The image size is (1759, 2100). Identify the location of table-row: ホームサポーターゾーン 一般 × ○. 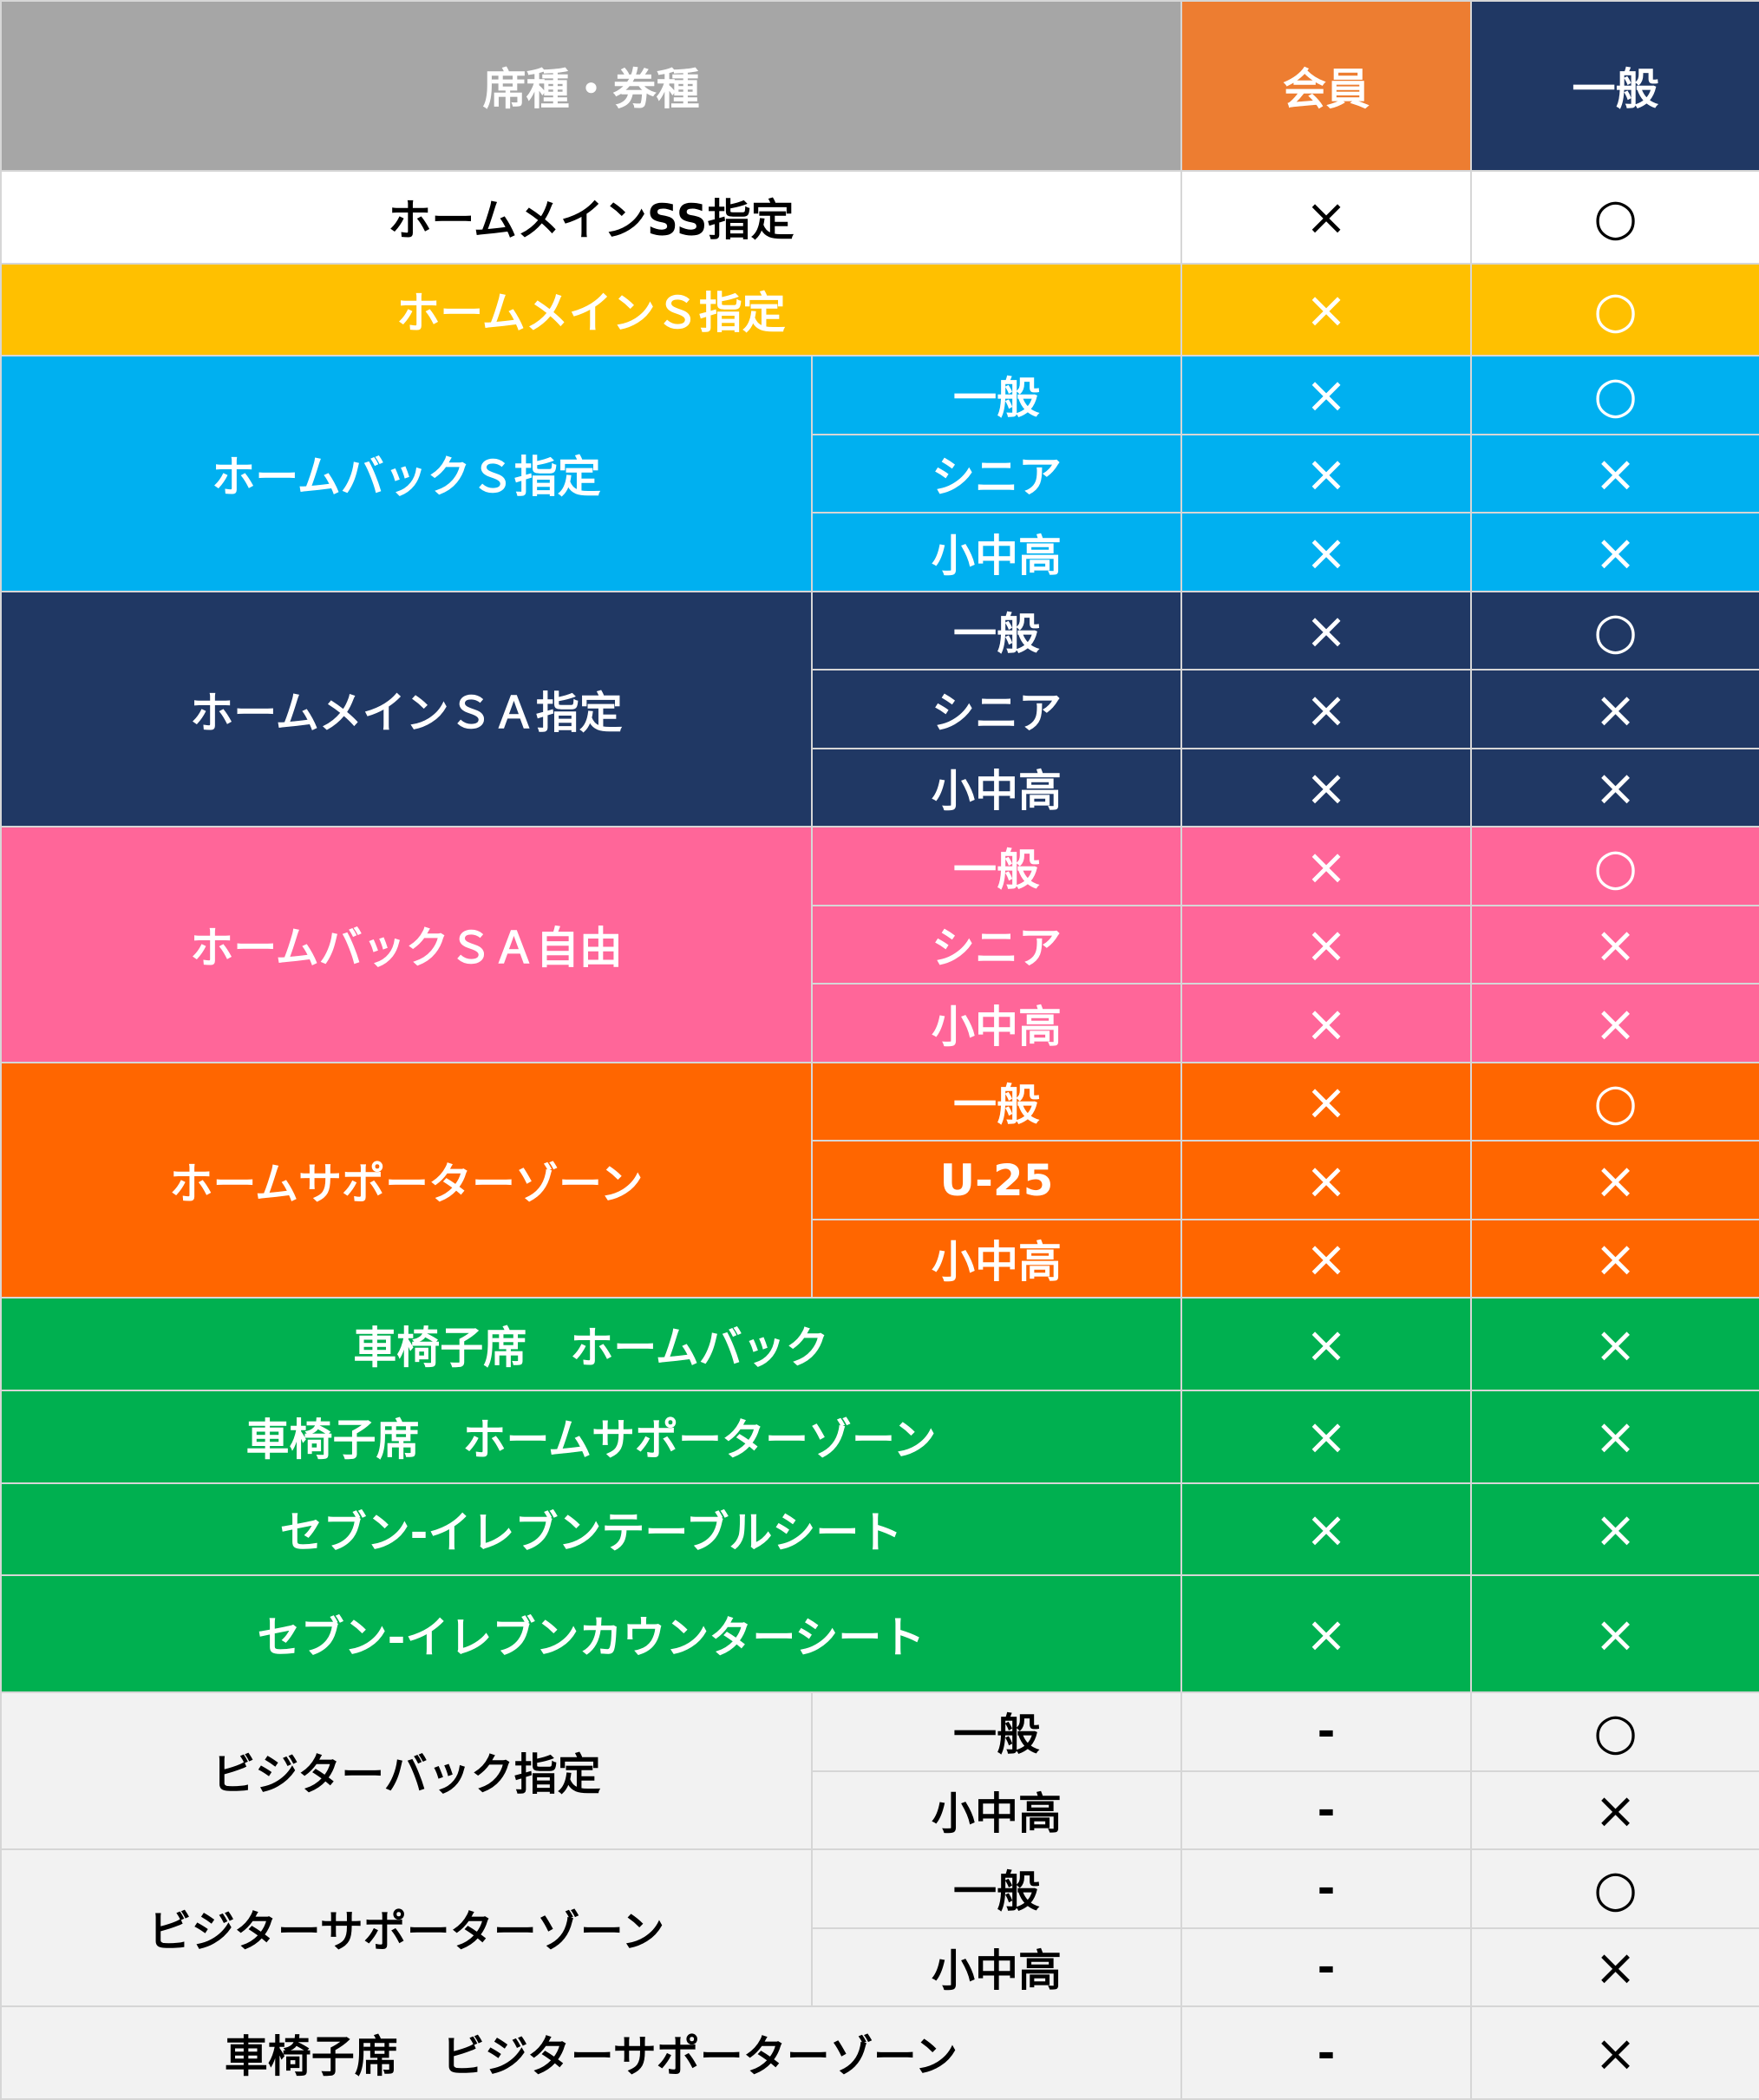
(879, 1180).